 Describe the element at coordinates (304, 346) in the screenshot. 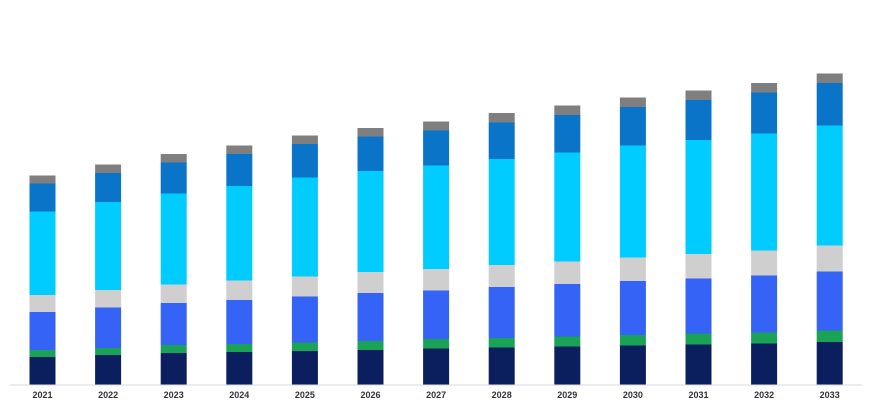

I see `bar-segment-2025-s2` at that location.